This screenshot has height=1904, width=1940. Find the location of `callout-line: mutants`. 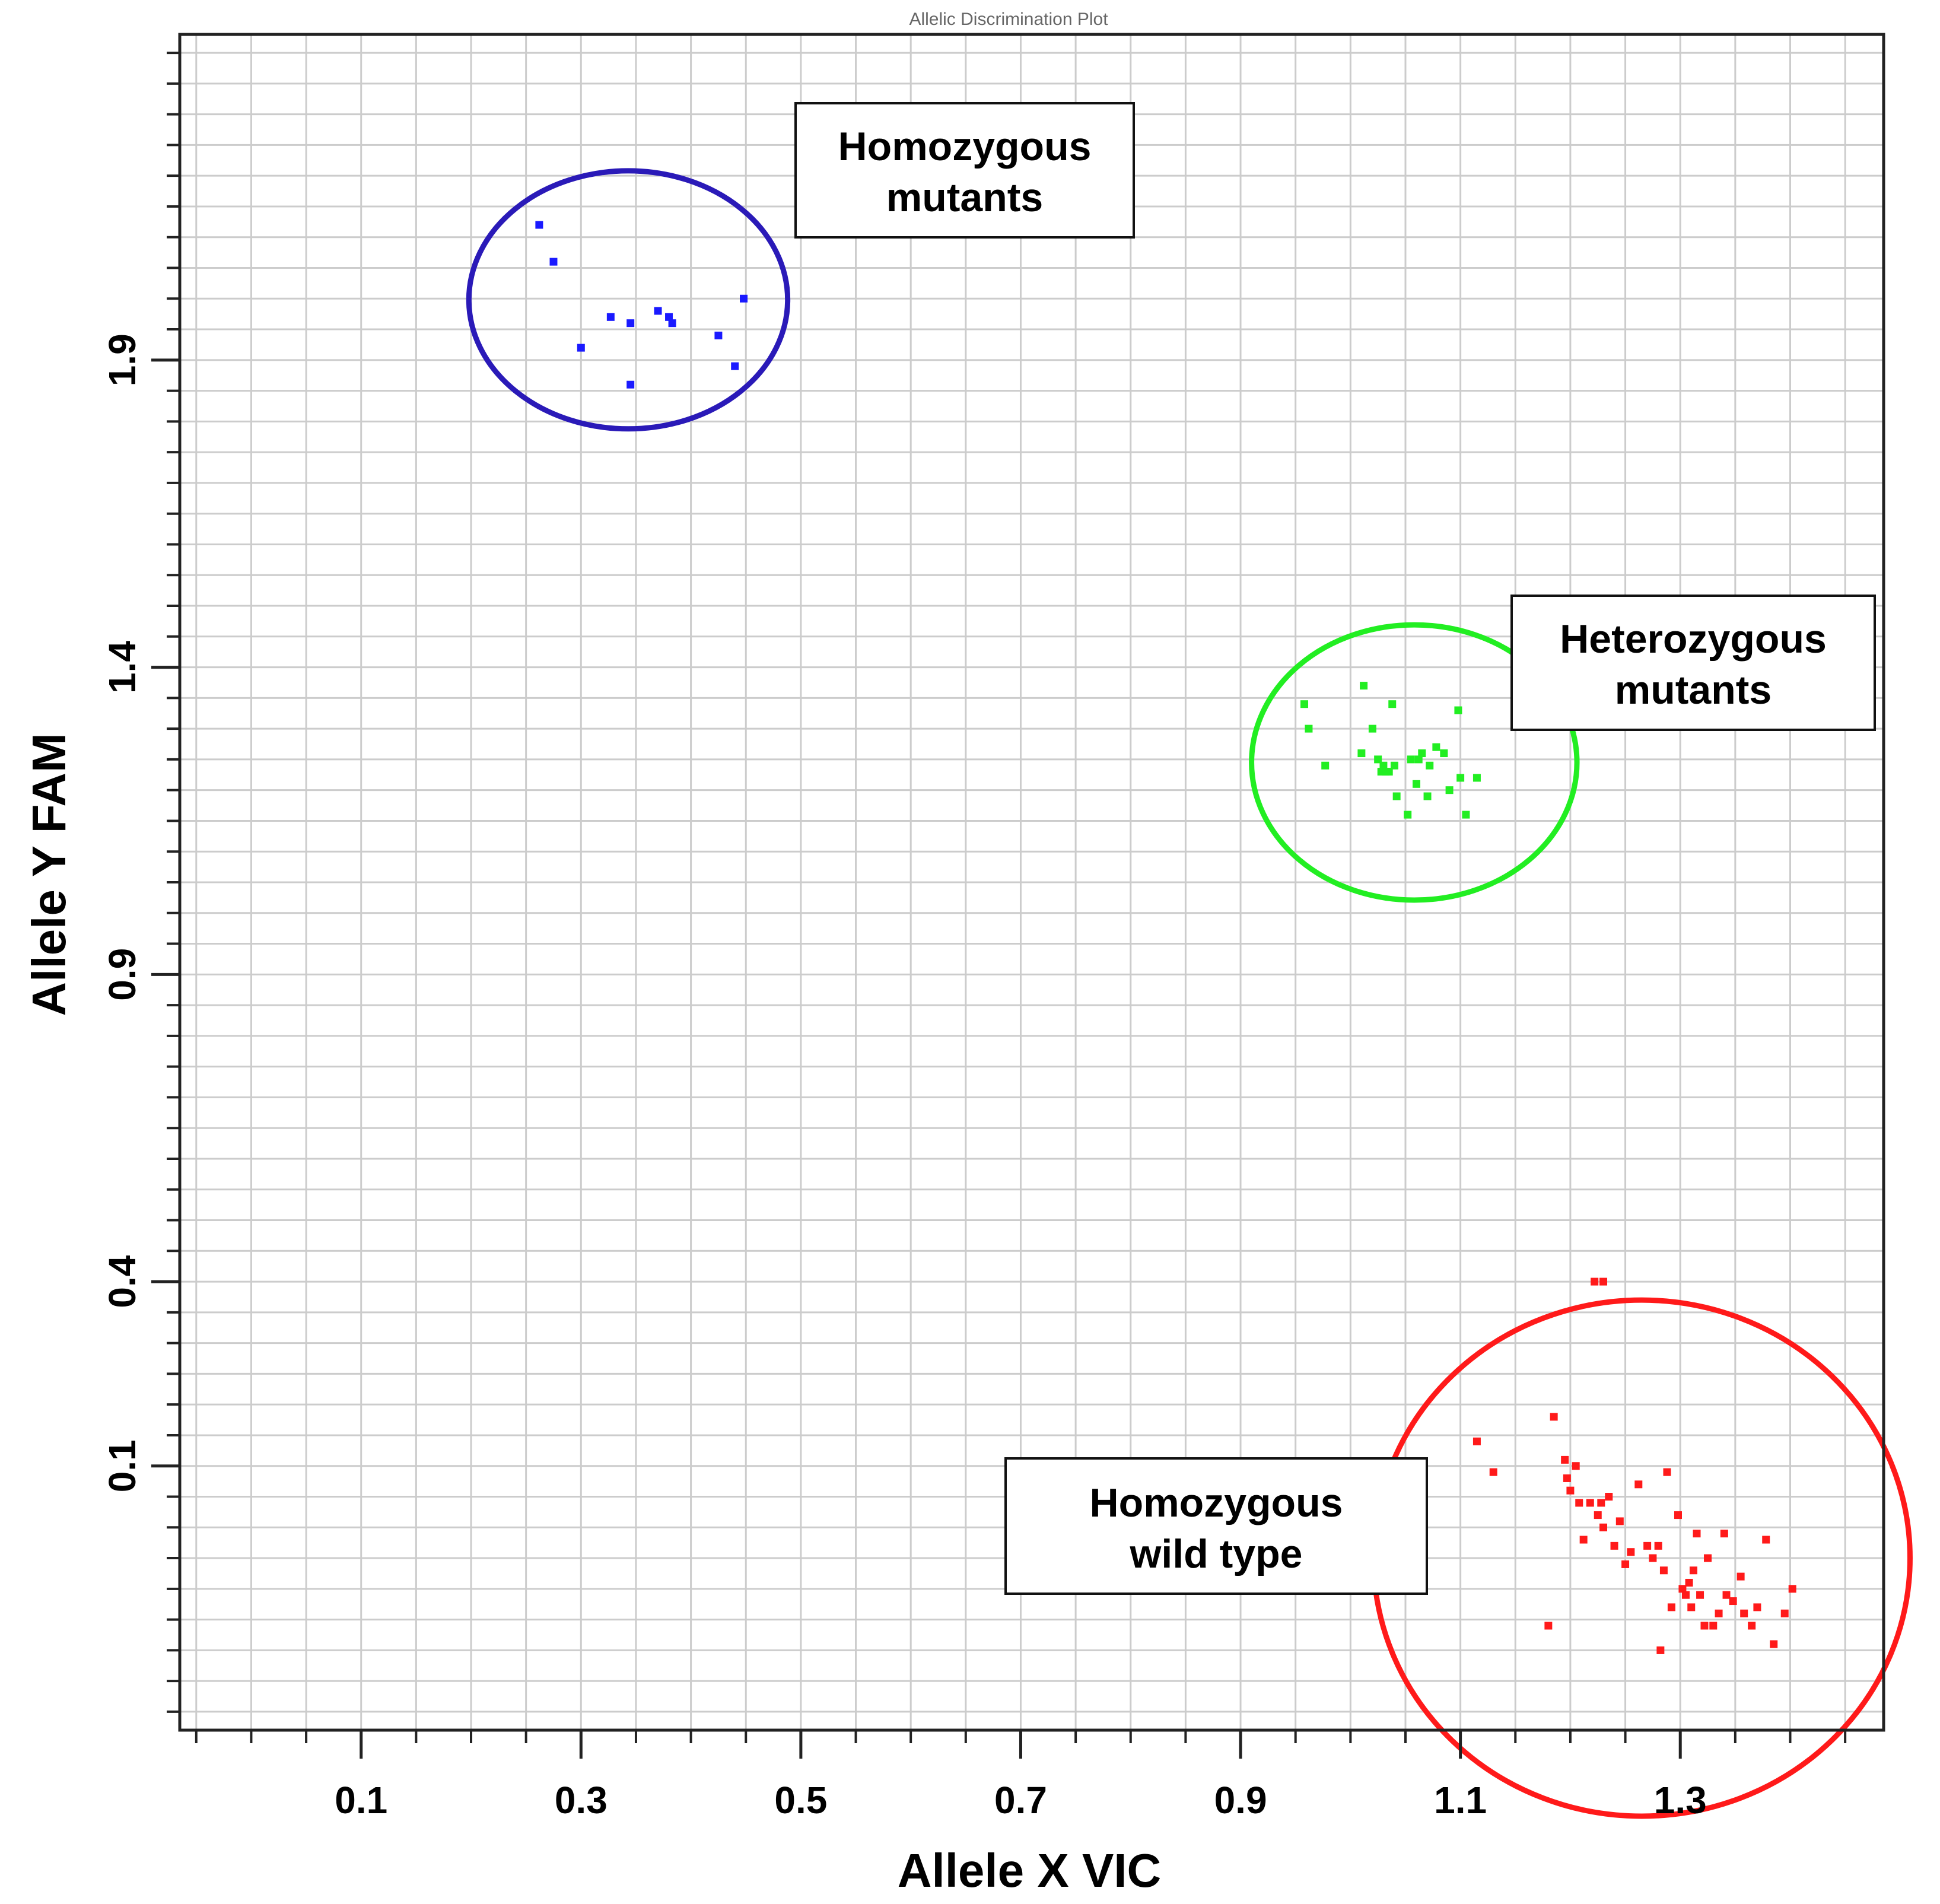

callout-line: mutants is located at coordinates (1693, 690).